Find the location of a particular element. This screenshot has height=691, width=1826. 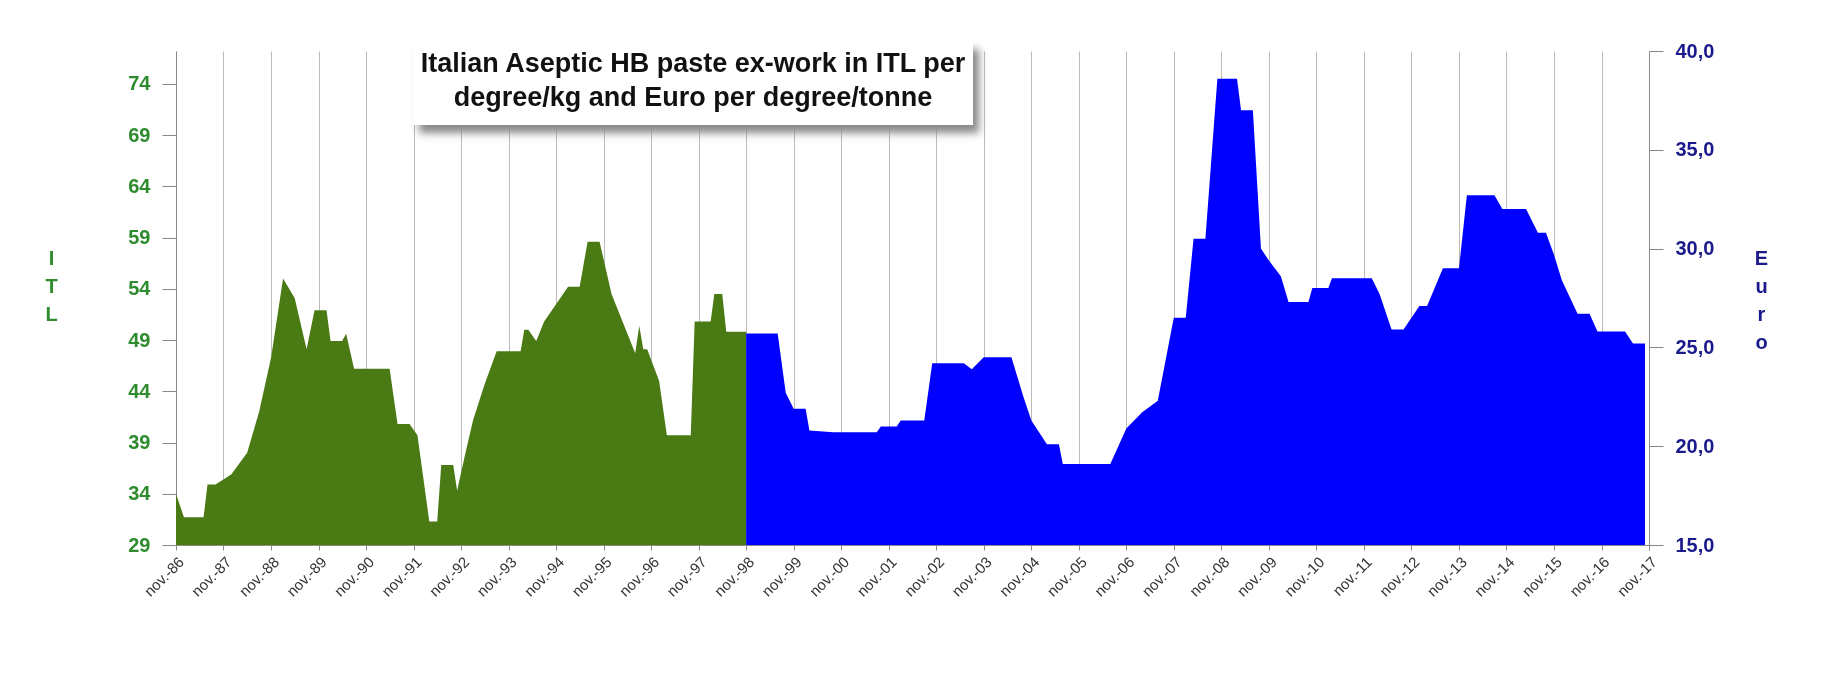

y-tick-label: 59 is located at coordinates (139, 237).